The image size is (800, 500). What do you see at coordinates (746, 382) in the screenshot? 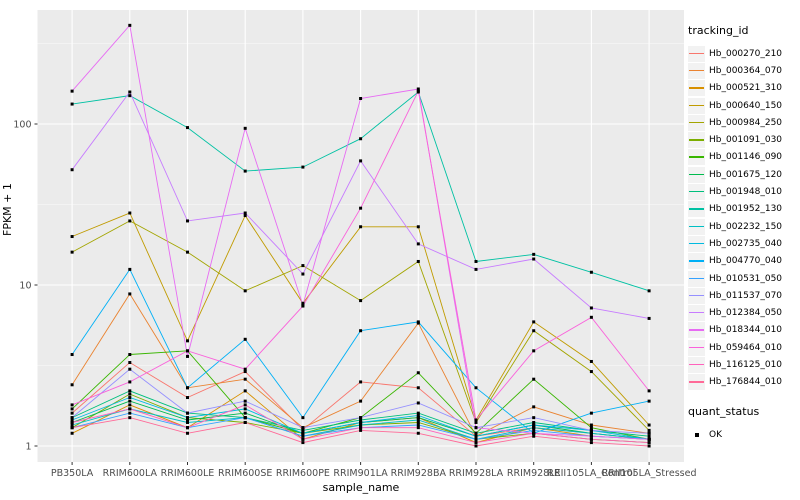
I see `legend-item-label: Hb_176844_010` at bounding box center [746, 382].